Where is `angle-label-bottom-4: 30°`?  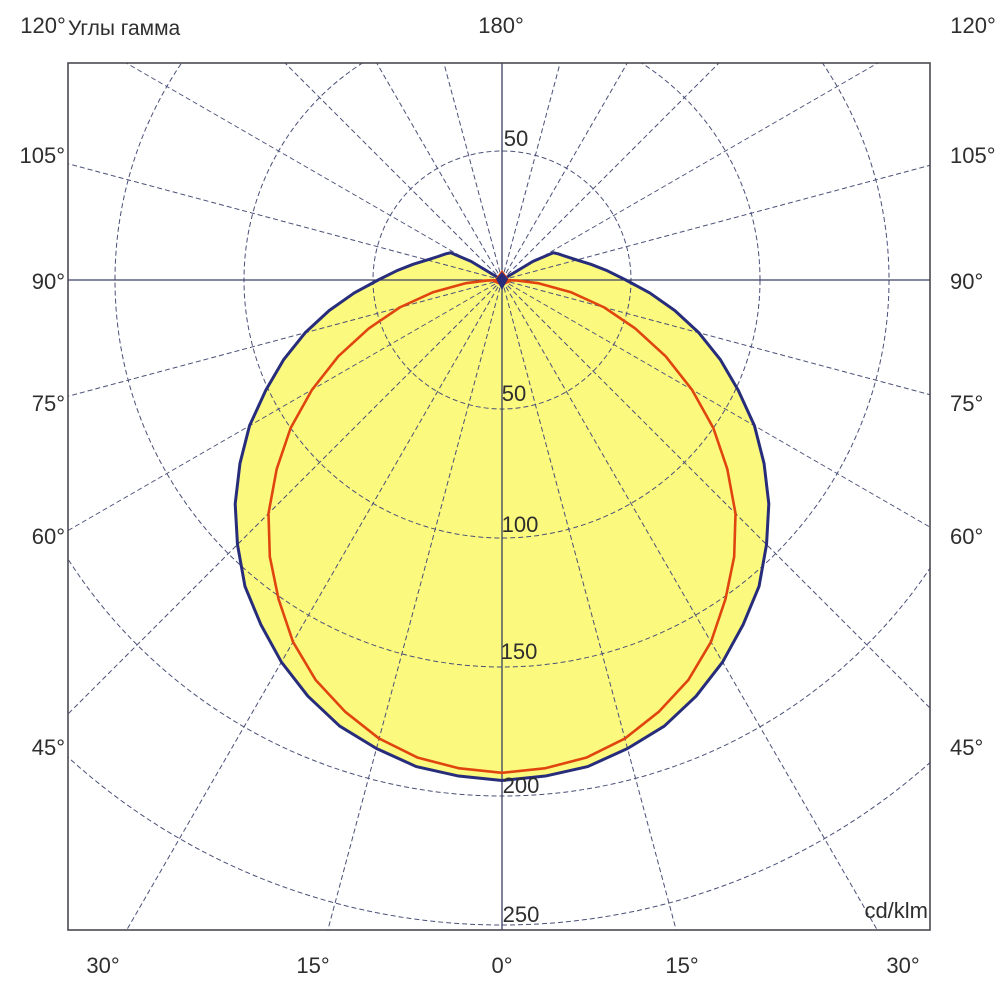
angle-label-bottom-4: 30° is located at coordinates (902, 965).